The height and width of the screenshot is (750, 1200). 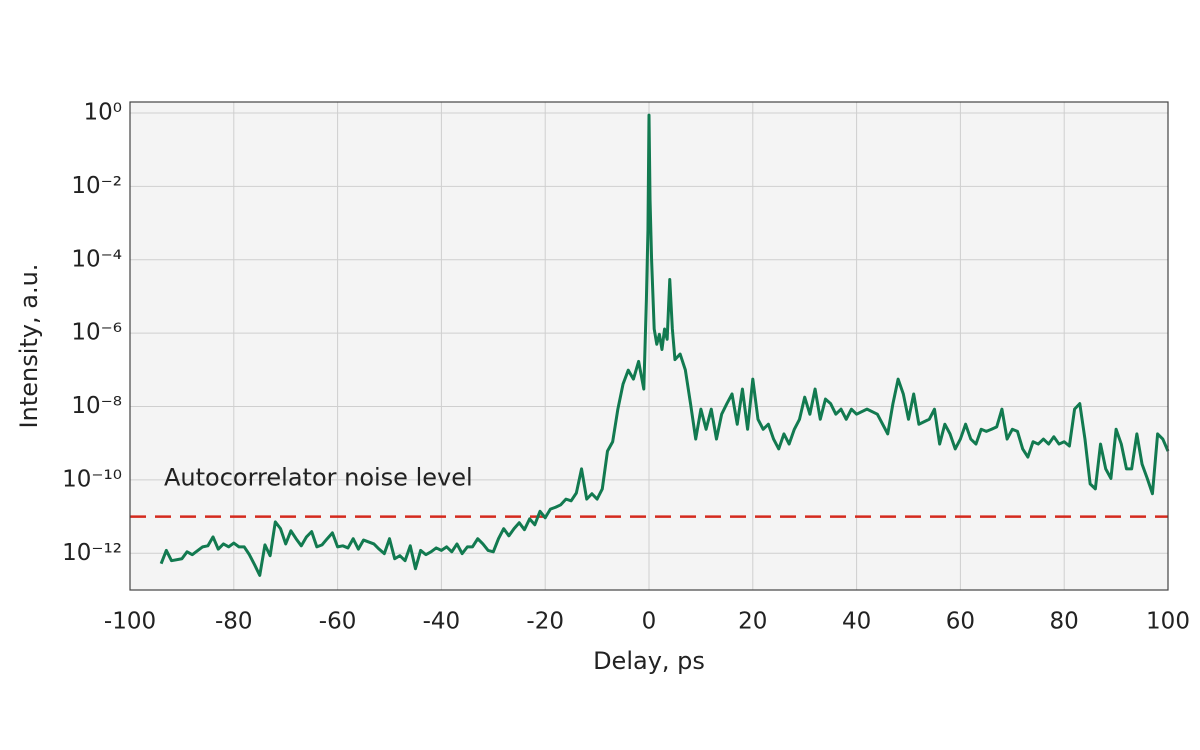 What do you see at coordinates (649, 661) in the screenshot?
I see `x-axis-label: Delay, ps` at bounding box center [649, 661].